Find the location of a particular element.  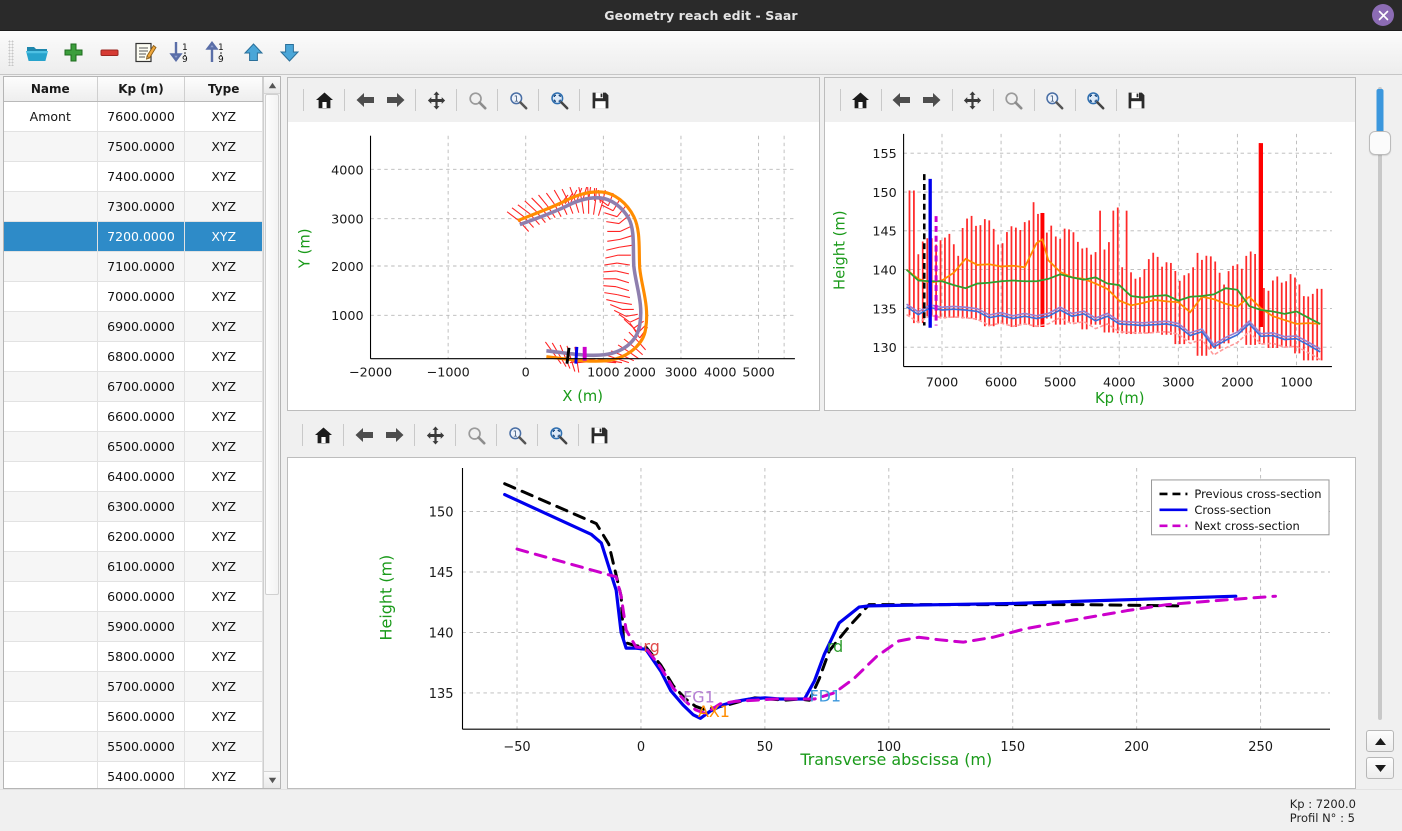

table-row: 6700.0000 XYZ is located at coordinates (133, 386).